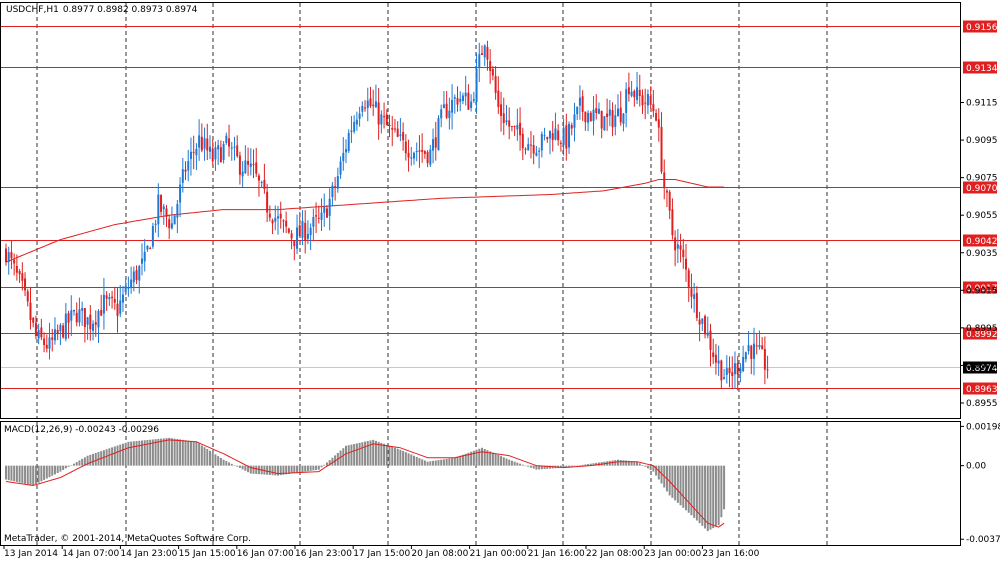 This screenshot has height=562, width=1000. I want to click on level-tag-label: 0.8963, so click(982, 390).